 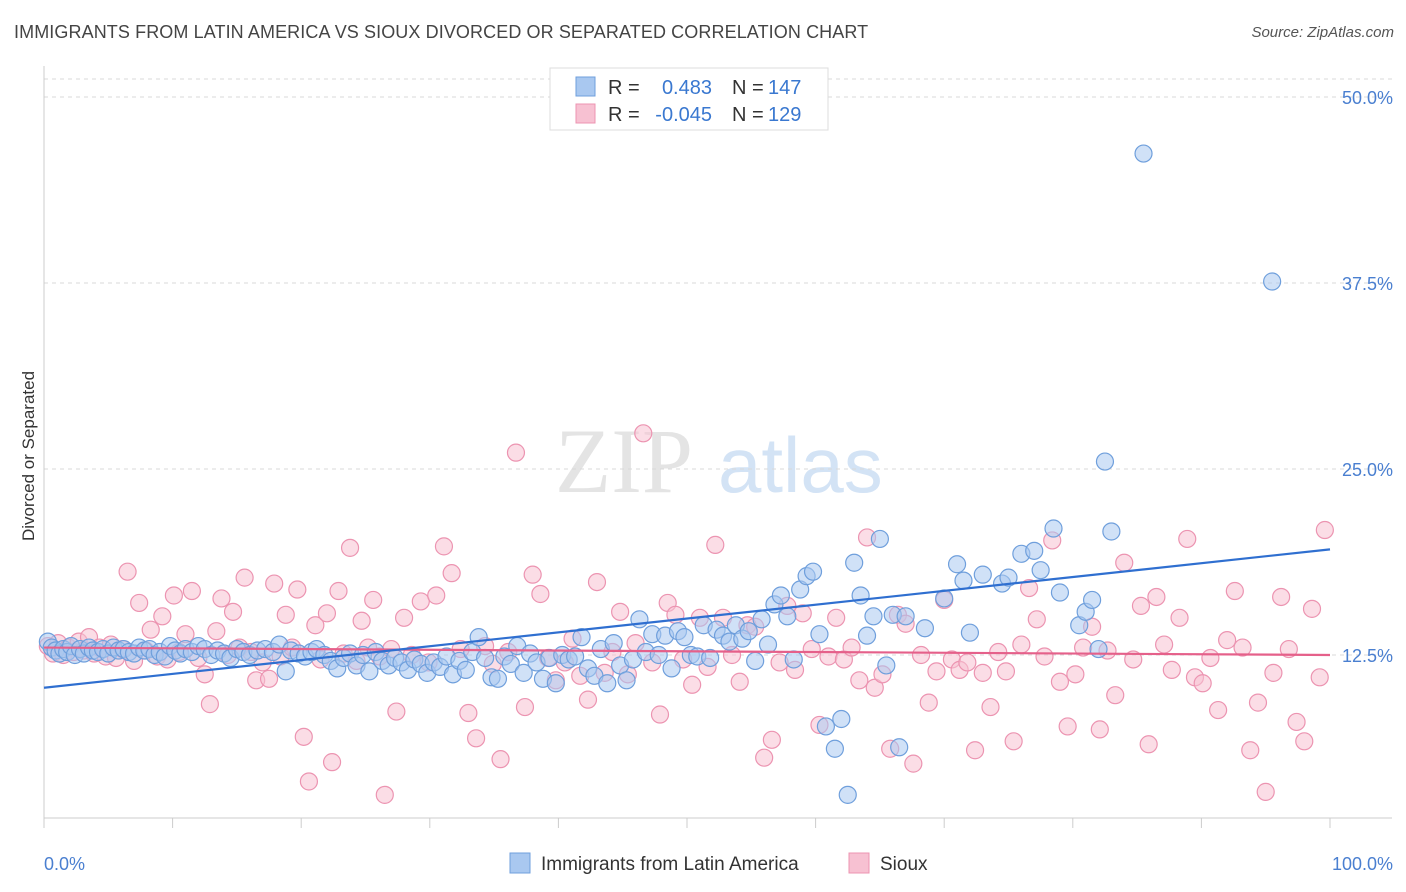 What do you see at coordinates (687, 618) in the screenshot?
I see `trend-lines` at bounding box center [687, 618].